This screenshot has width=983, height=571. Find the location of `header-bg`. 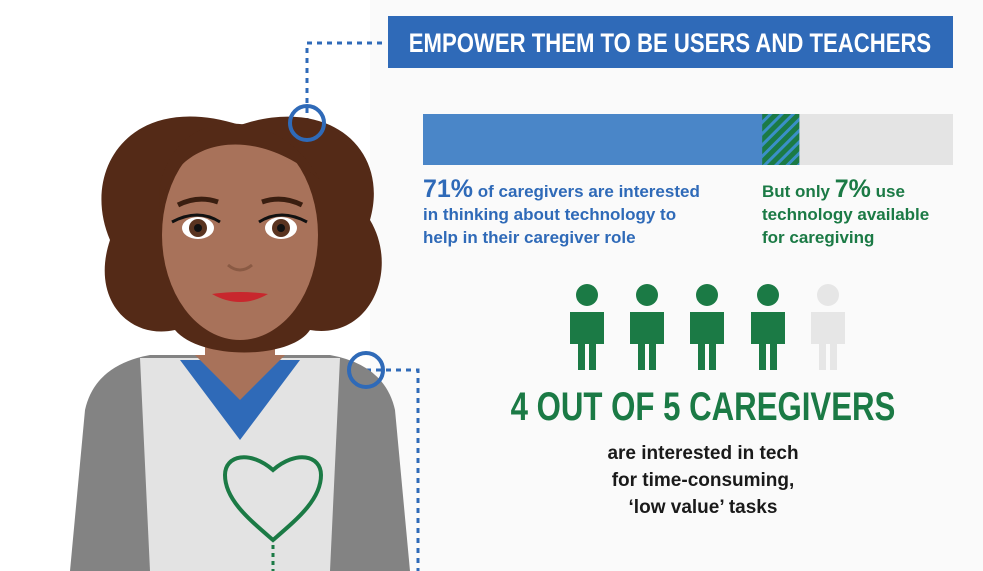

header-bg is located at coordinates (670, 42).